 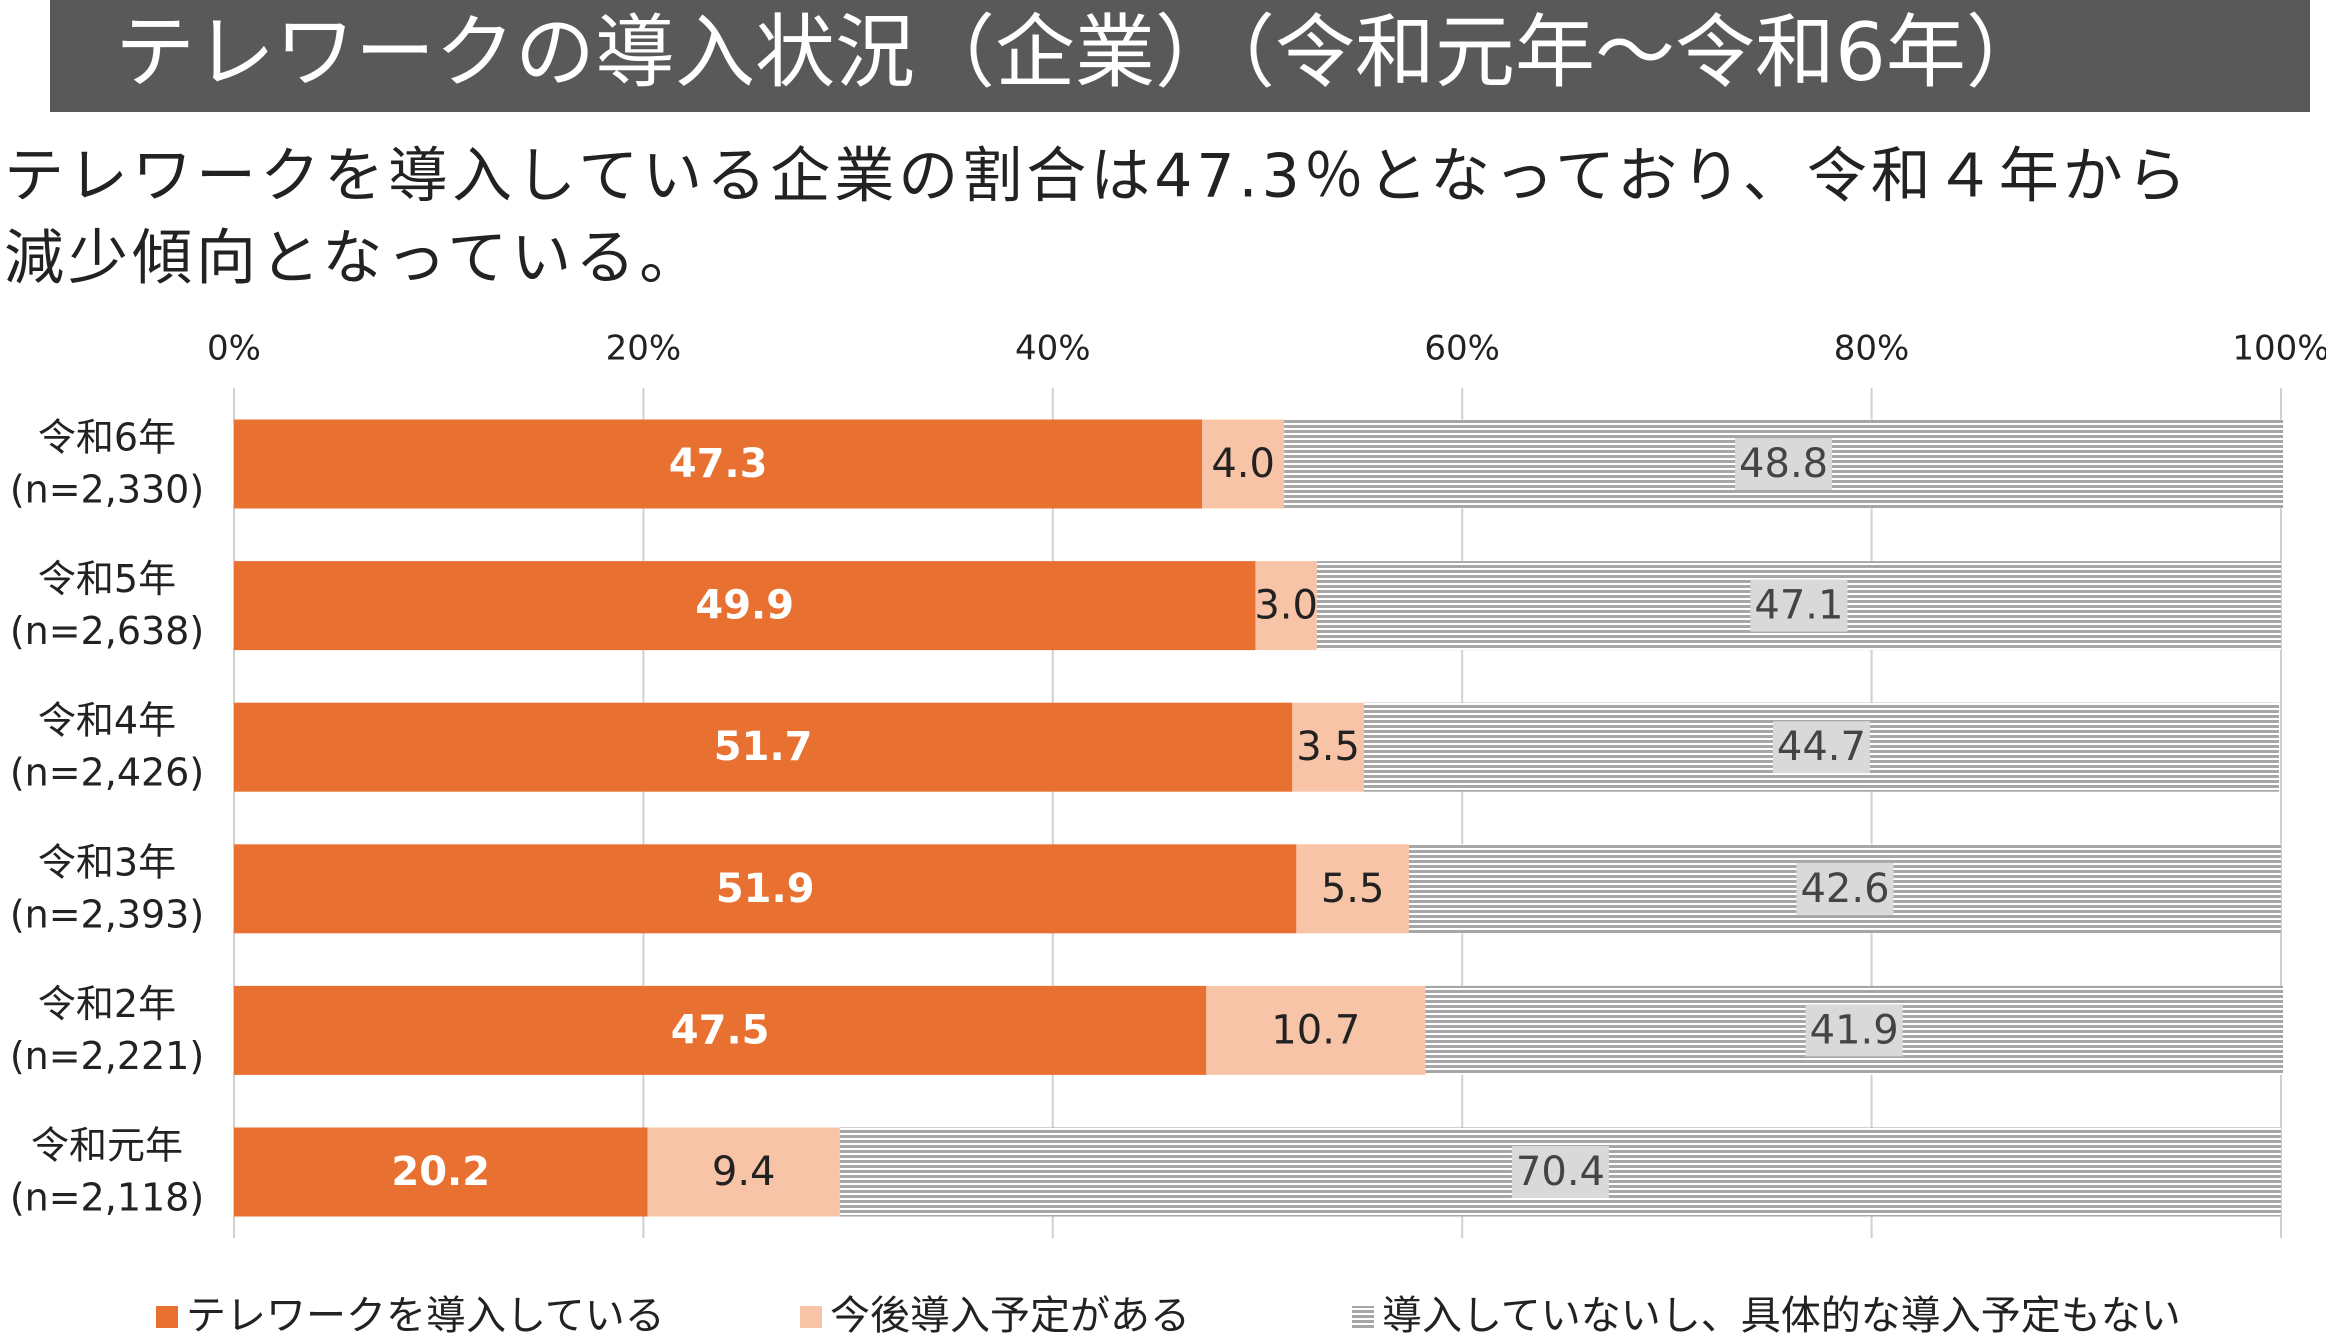 I want to click on value-label: 20.2, so click(x=440, y=1172).